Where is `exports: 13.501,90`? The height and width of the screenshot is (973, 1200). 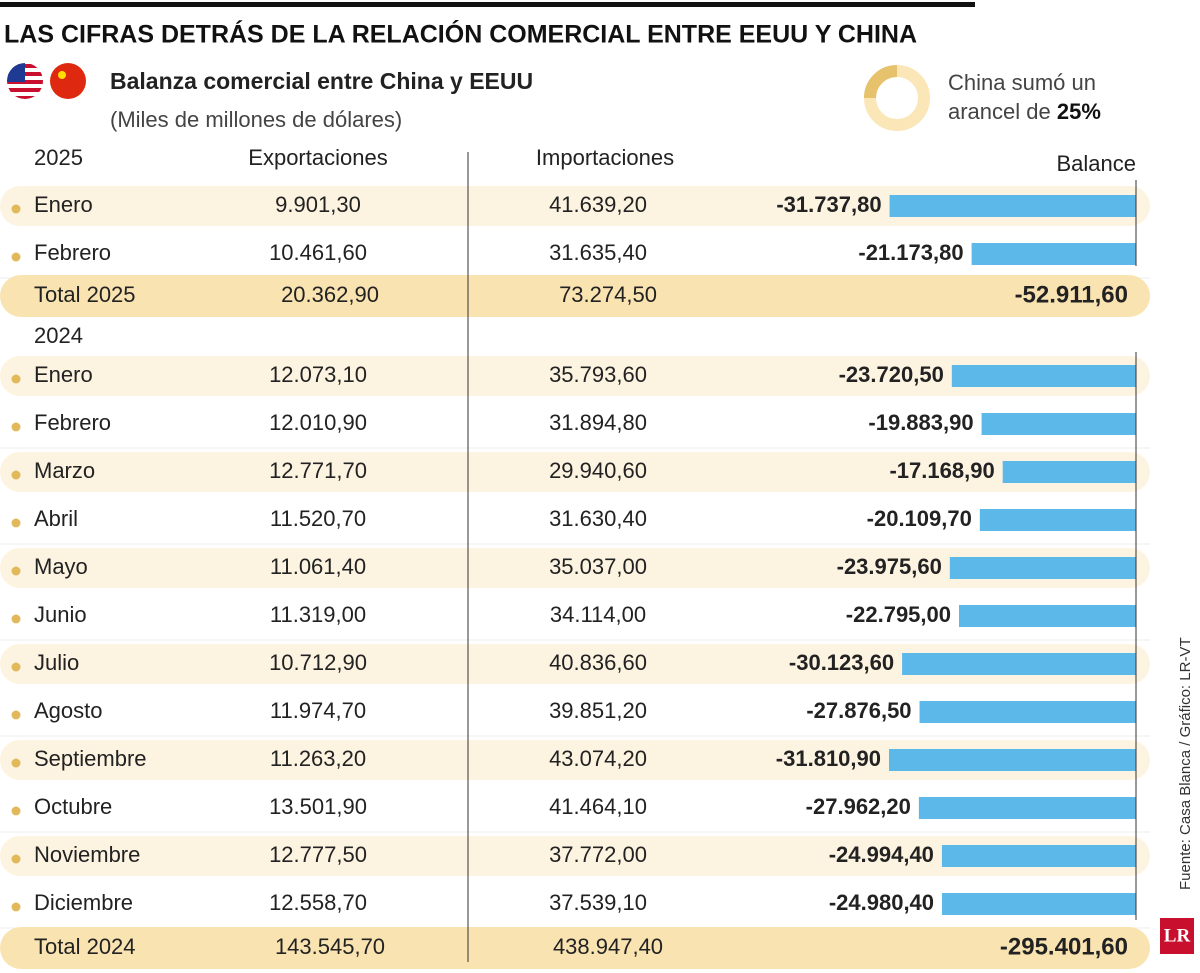 exports: 13.501,90 is located at coordinates (318, 806).